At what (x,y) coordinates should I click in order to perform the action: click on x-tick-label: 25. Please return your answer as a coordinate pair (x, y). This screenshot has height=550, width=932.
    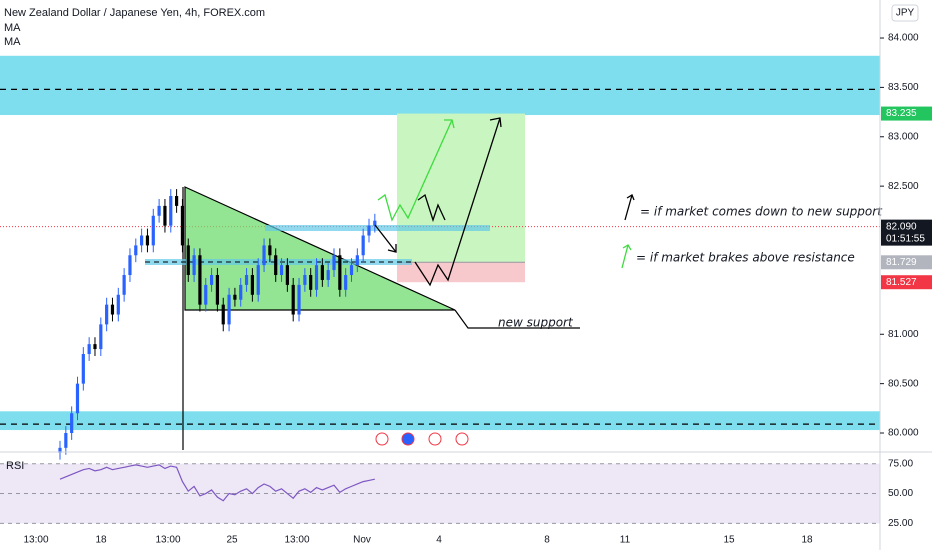
    Looking at the image, I should click on (232, 540).